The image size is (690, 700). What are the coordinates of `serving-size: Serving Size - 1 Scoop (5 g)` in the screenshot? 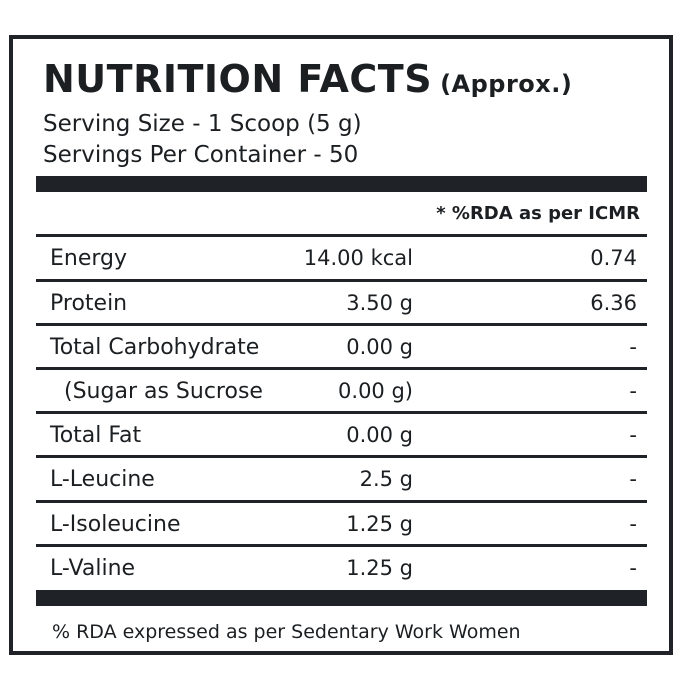 It's located at (202, 124).